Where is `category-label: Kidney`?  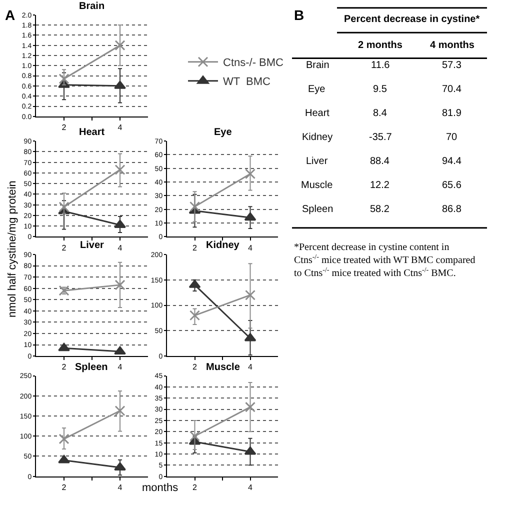
category-label: Kidney is located at coordinates (317, 137).